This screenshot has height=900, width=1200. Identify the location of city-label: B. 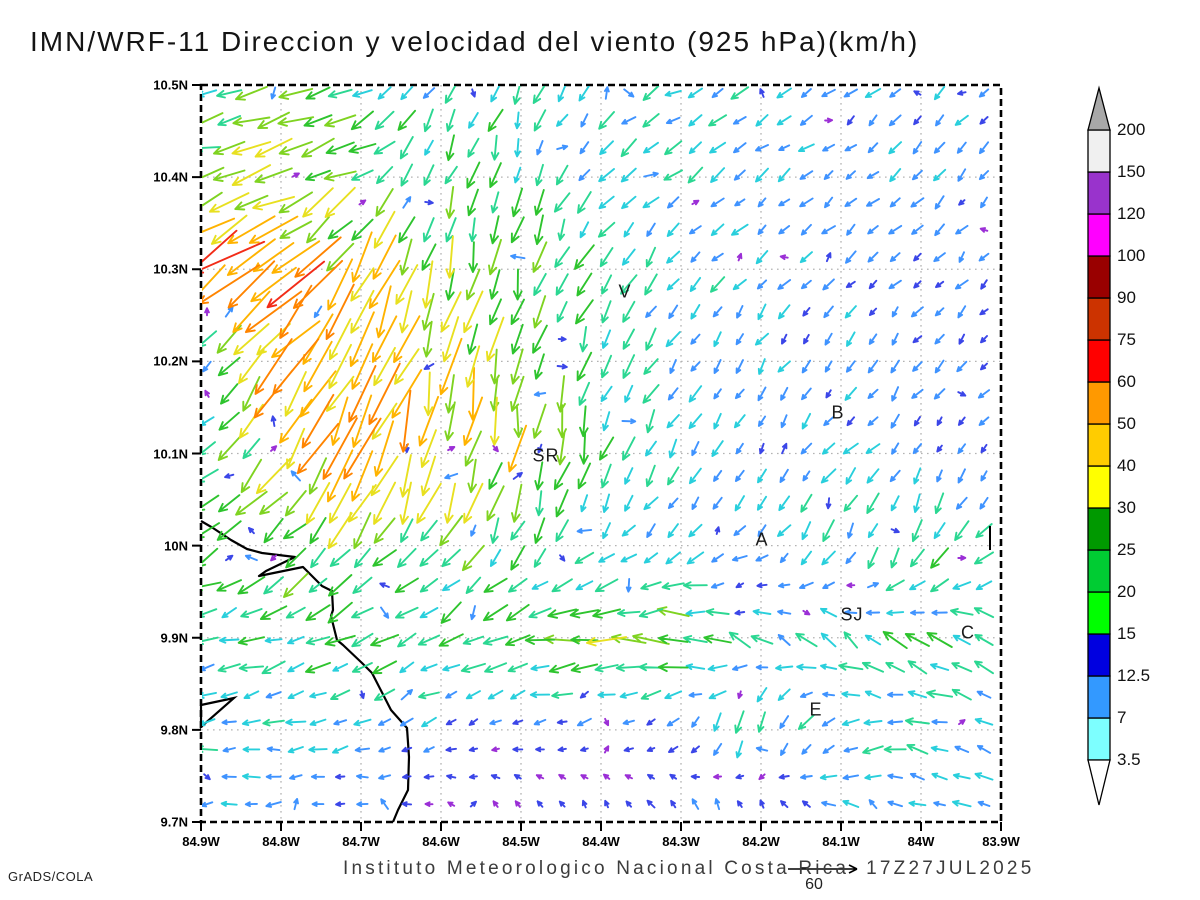
(838, 412).